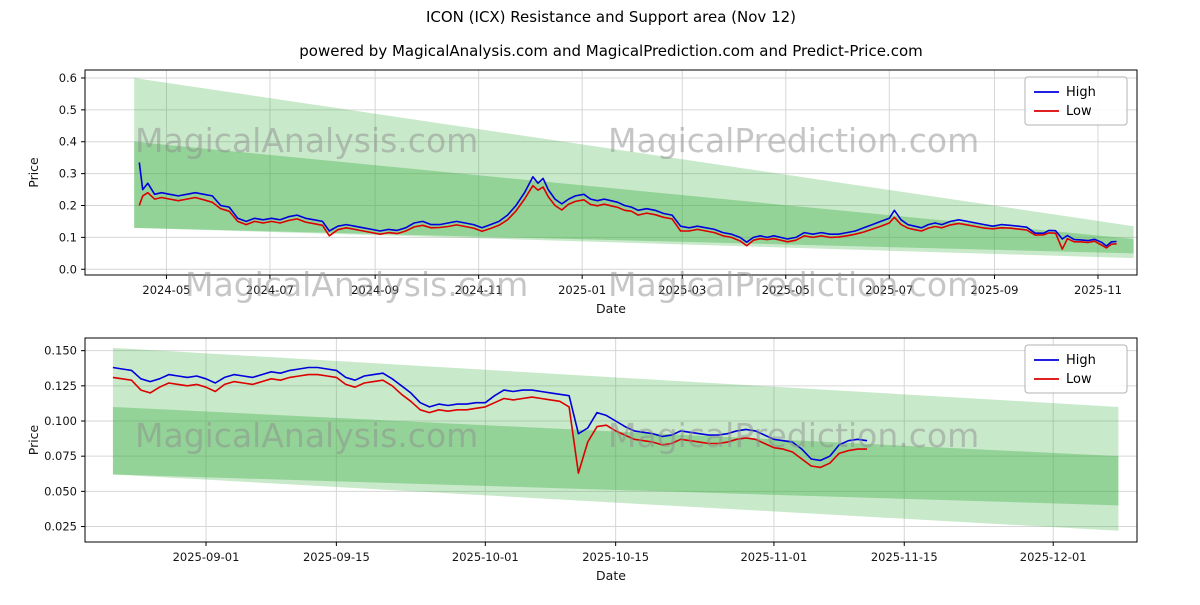  I want to click on x-tick-label: 2025-03, so click(682, 290).